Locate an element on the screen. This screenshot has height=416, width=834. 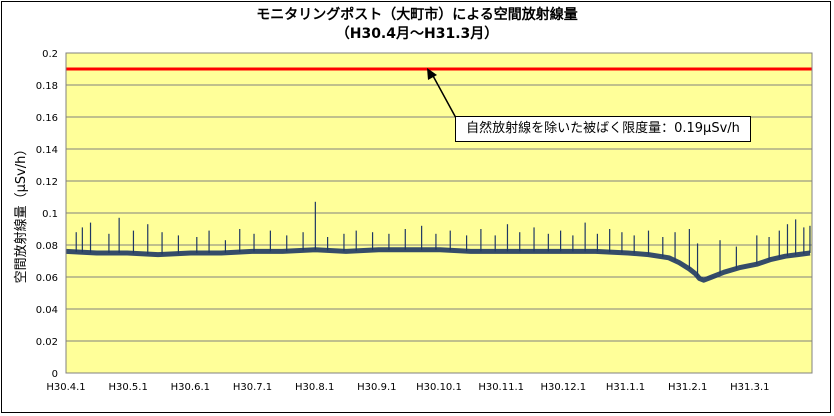
limit-annotation: 自然放射線を除いた被ばく限度量：0.19μSv/h is located at coordinates (603, 129).